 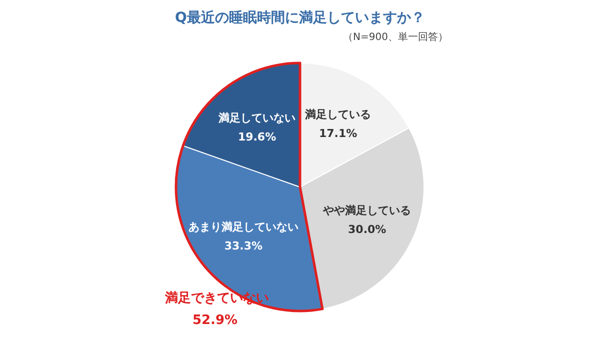 I want to click on title: Q最近の睡眠時間に満足していますか？, so click(x=300, y=18).